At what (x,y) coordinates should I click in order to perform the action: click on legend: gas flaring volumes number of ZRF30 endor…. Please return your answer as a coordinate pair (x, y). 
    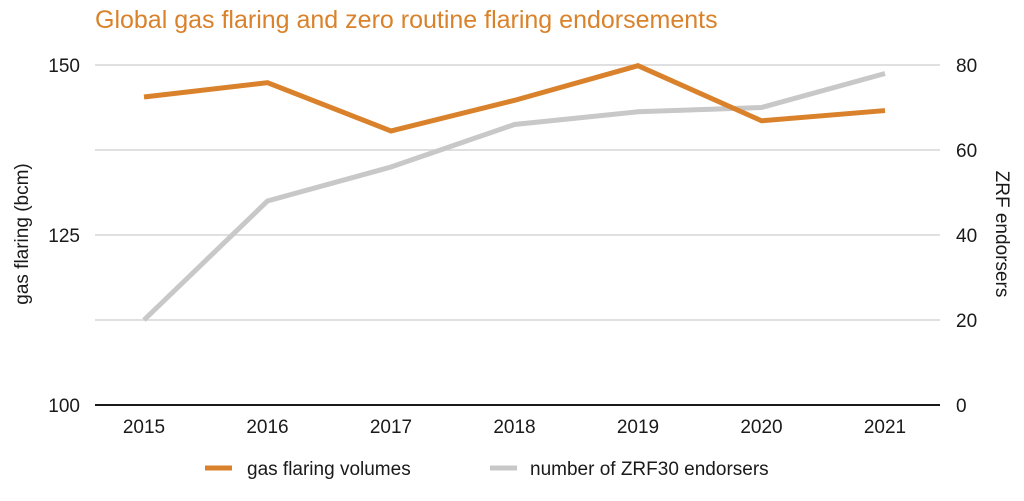
    Looking at the image, I should click on (487, 469).